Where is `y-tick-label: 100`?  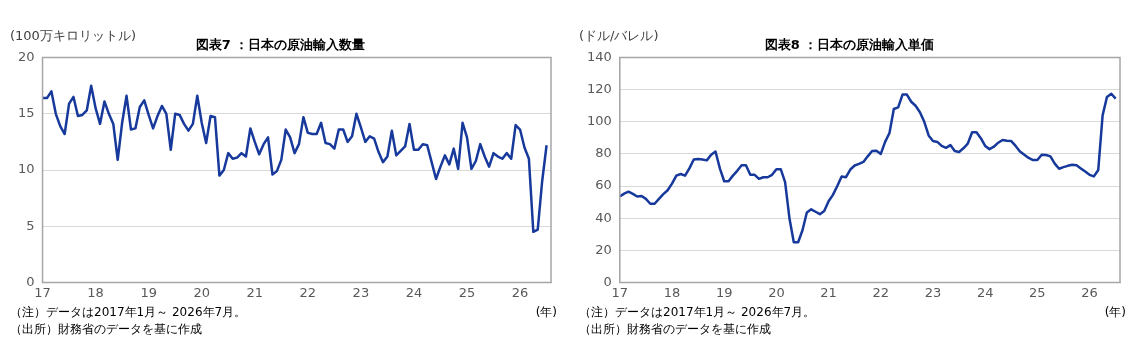
y-tick-label: 100 is located at coordinates (599, 121).